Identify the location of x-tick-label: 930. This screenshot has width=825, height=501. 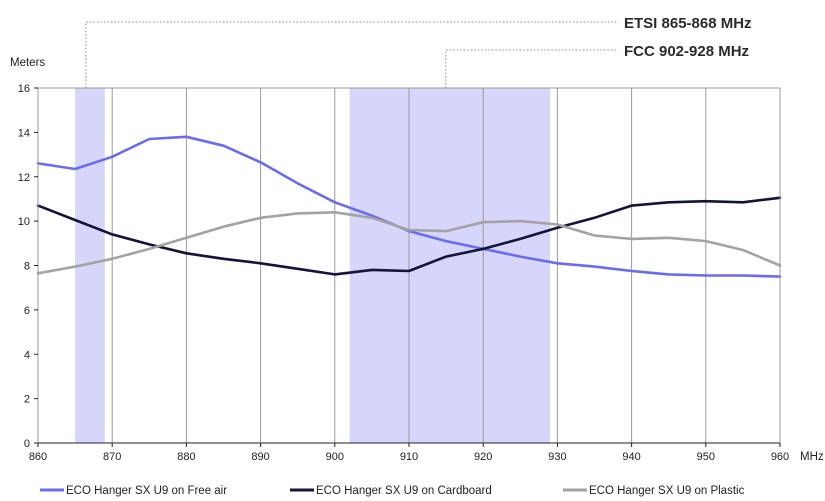
(557, 457).